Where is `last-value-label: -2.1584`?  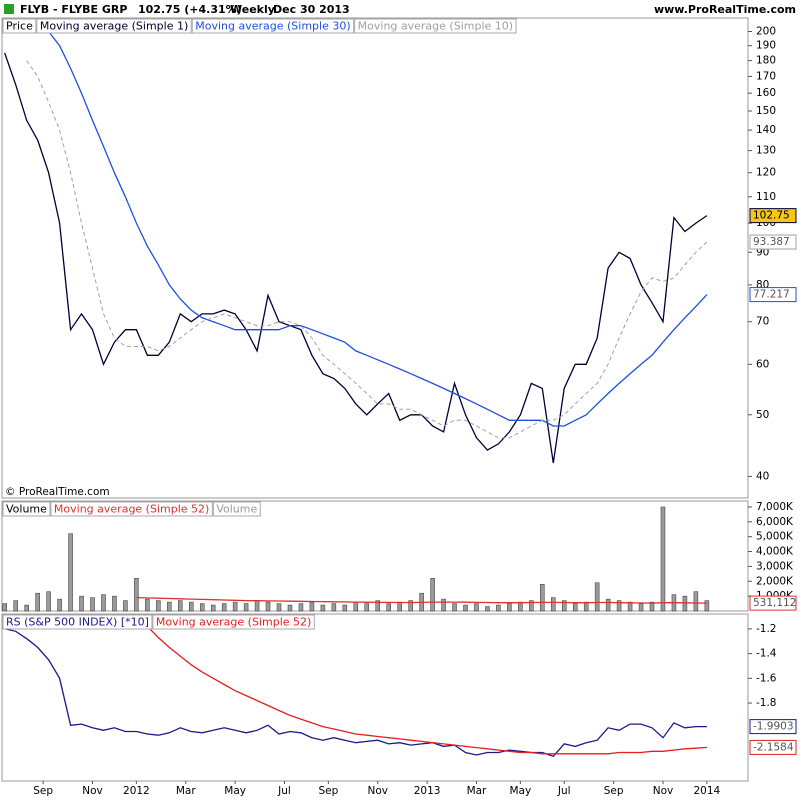
last-value-label: -2.1584 is located at coordinates (773, 747).